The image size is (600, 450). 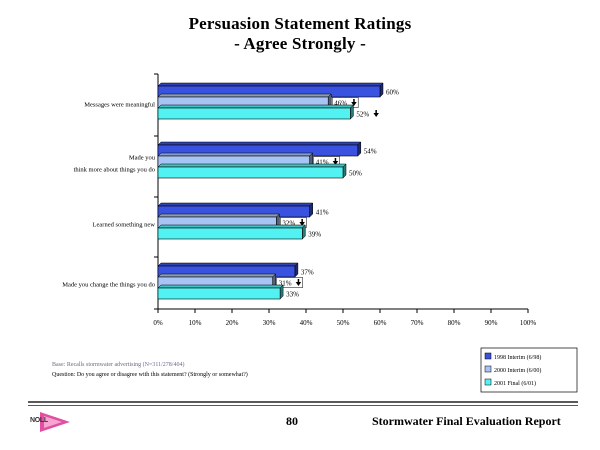 I want to click on category-label: Made you change the things you do, so click(x=108, y=285).